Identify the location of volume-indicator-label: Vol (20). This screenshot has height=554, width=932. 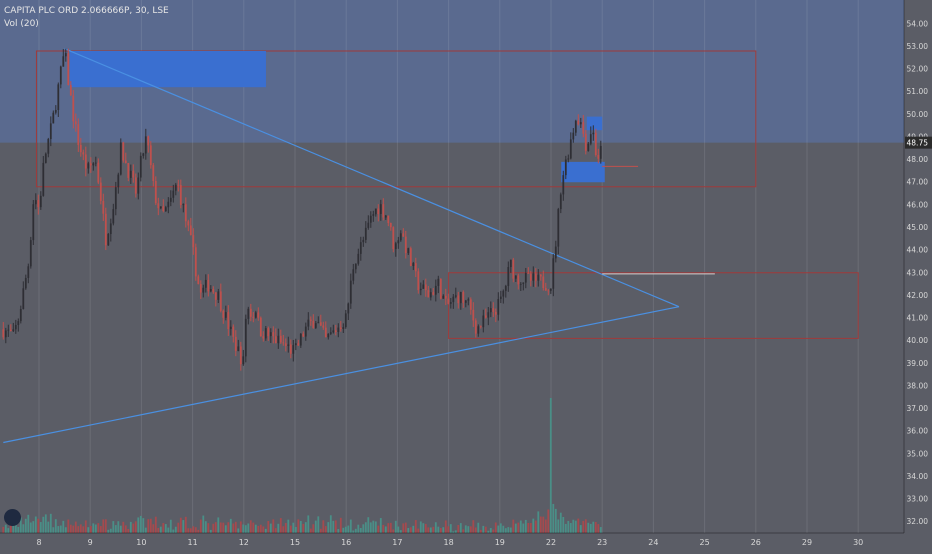
(21, 24).